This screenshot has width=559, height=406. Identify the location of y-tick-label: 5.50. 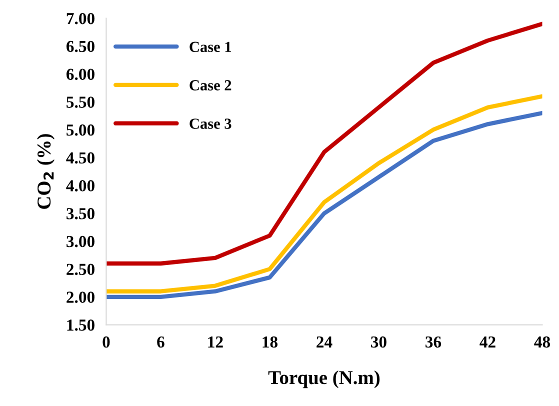
(80, 102).